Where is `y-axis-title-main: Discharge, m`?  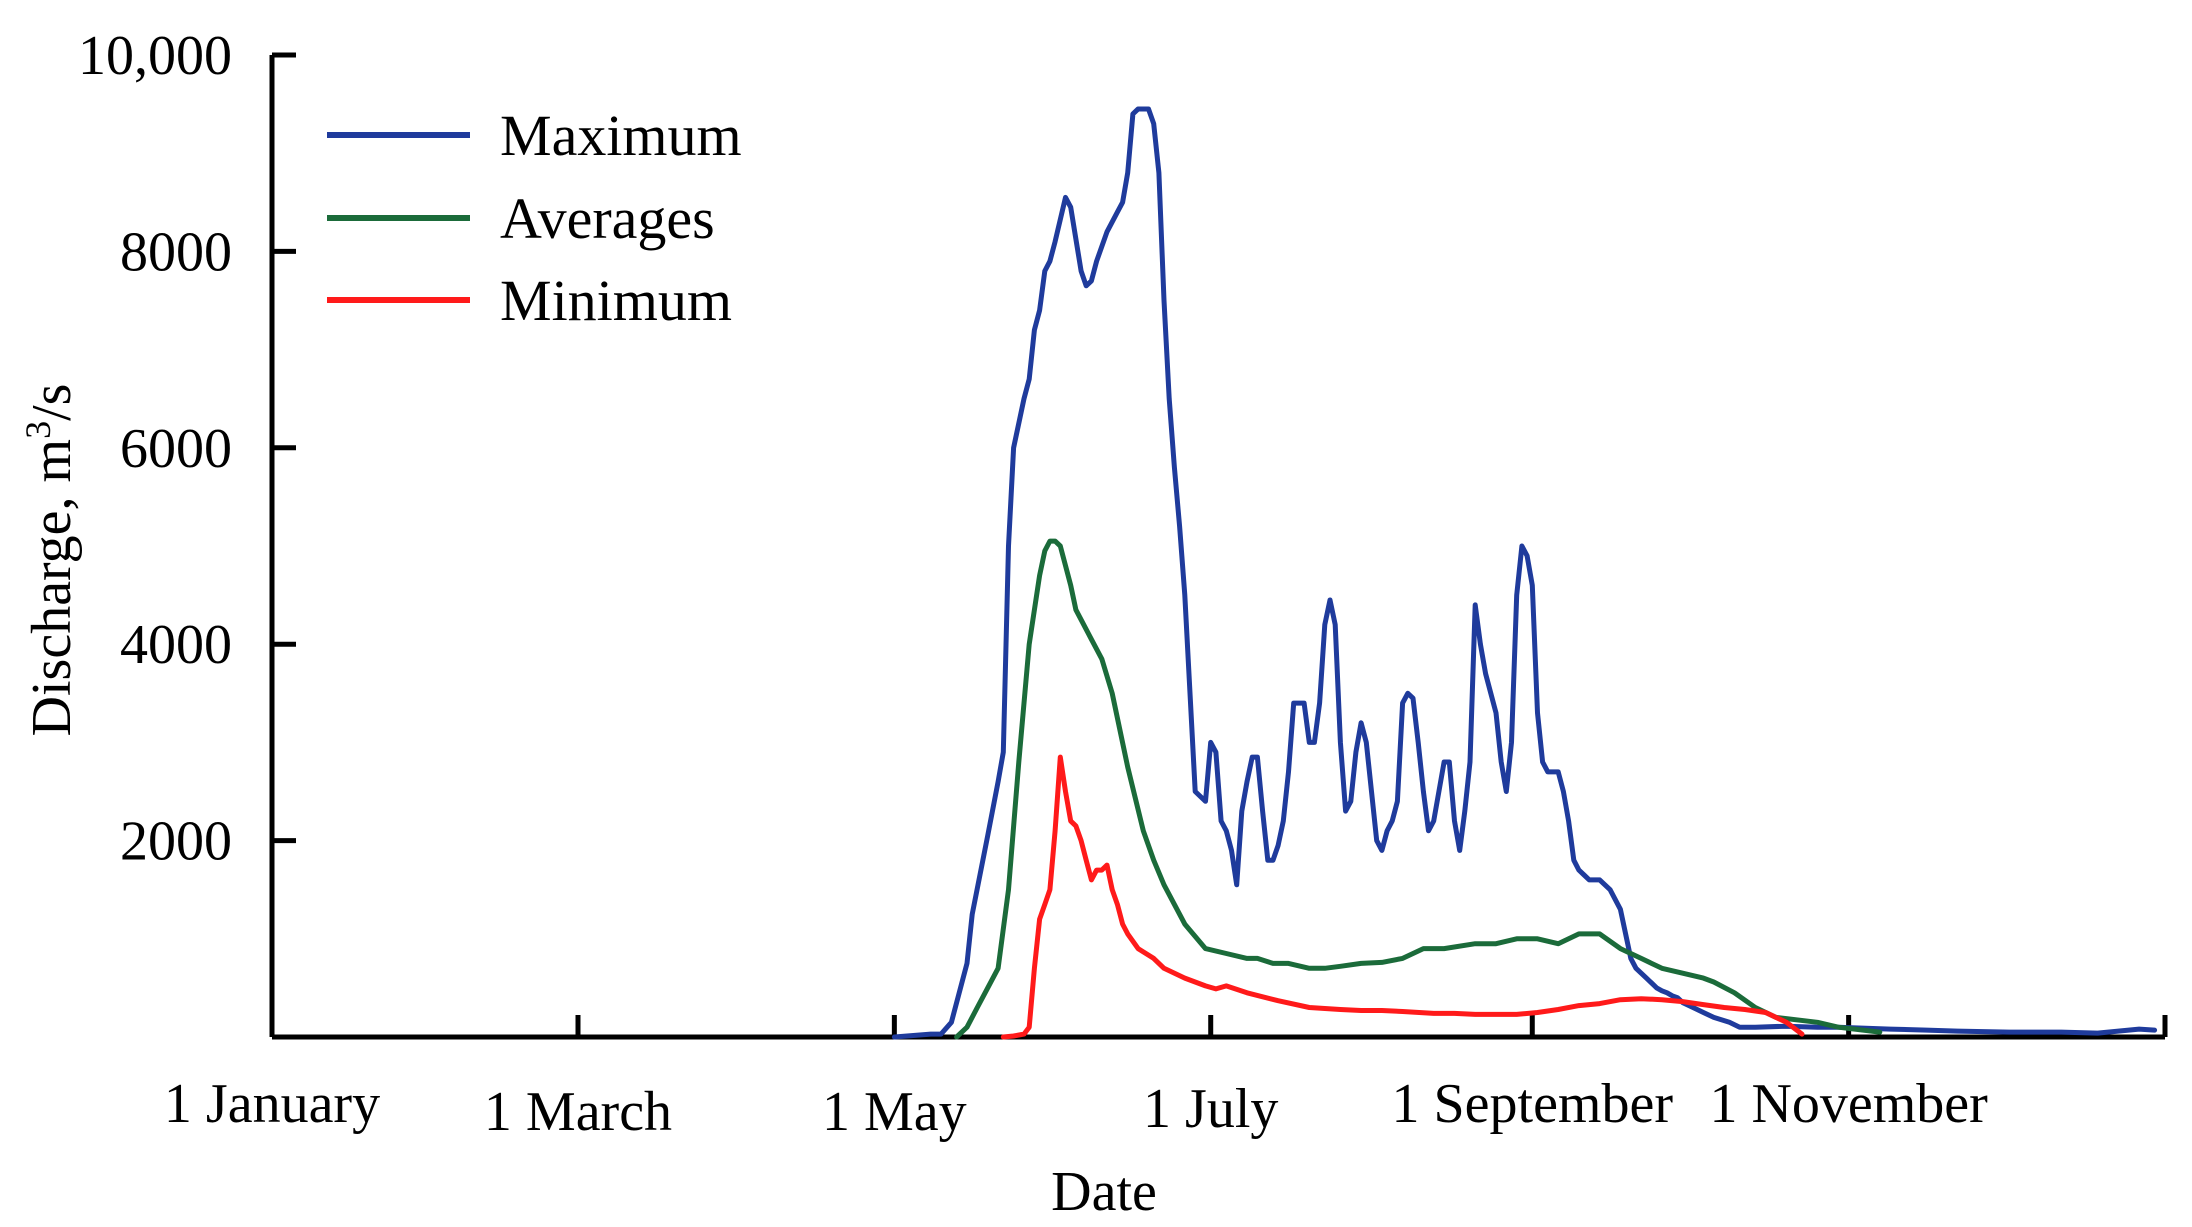 y-axis-title-main: Discharge, m is located at coordinates (52, 588).